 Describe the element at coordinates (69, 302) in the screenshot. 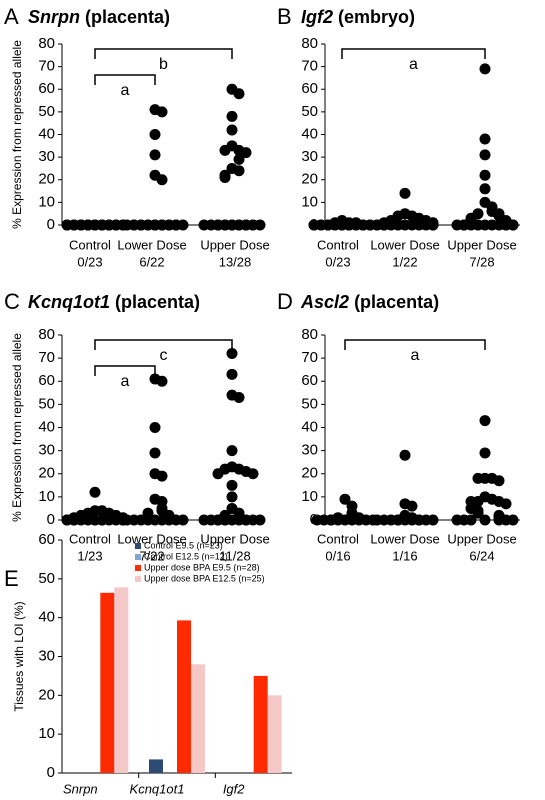

I see `title-gene: Kcnq1ot1` at that location.